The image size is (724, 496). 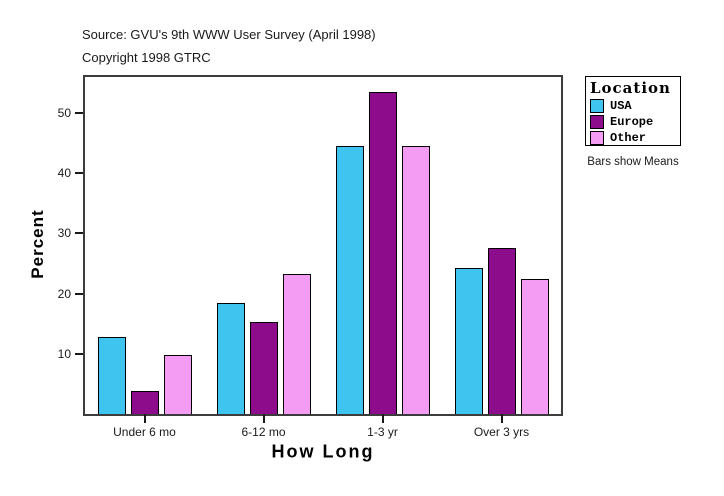 I want to click on y-tick-label: 20, so click(x=64, y=293).